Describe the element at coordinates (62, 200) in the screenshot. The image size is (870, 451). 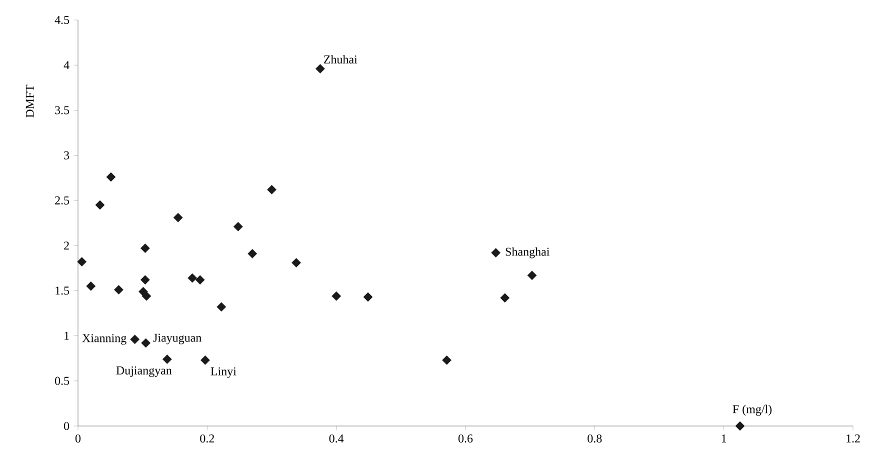
I see `y-tick-label: 2.5` at that location.